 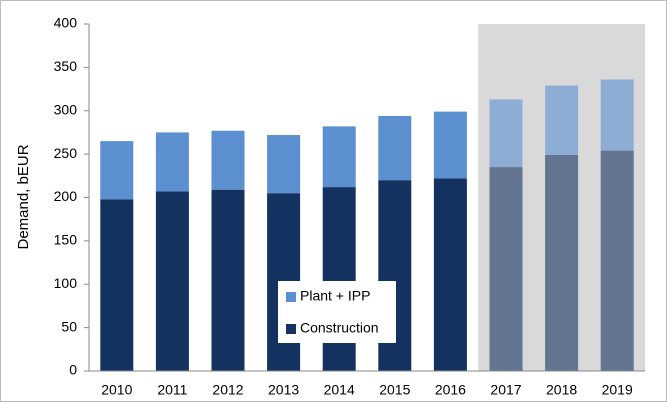 I want to click on y-tick-label: 50, so click(x=69, y=326).